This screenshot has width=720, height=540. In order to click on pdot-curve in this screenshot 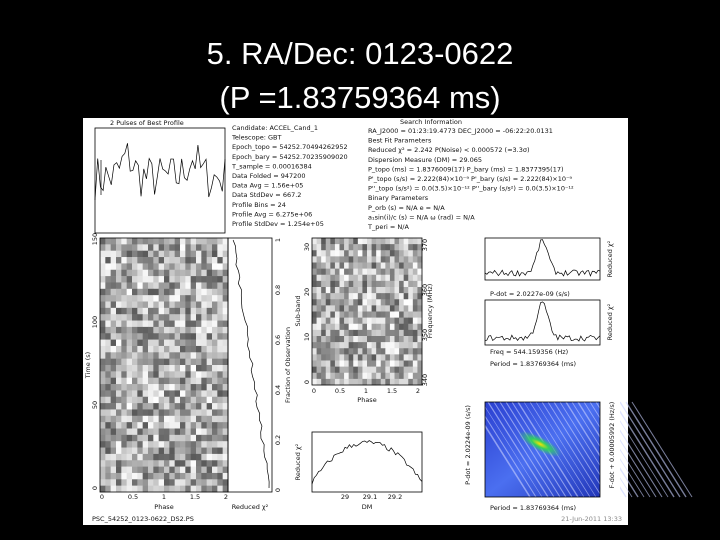, I will do `click(542, 258)`.